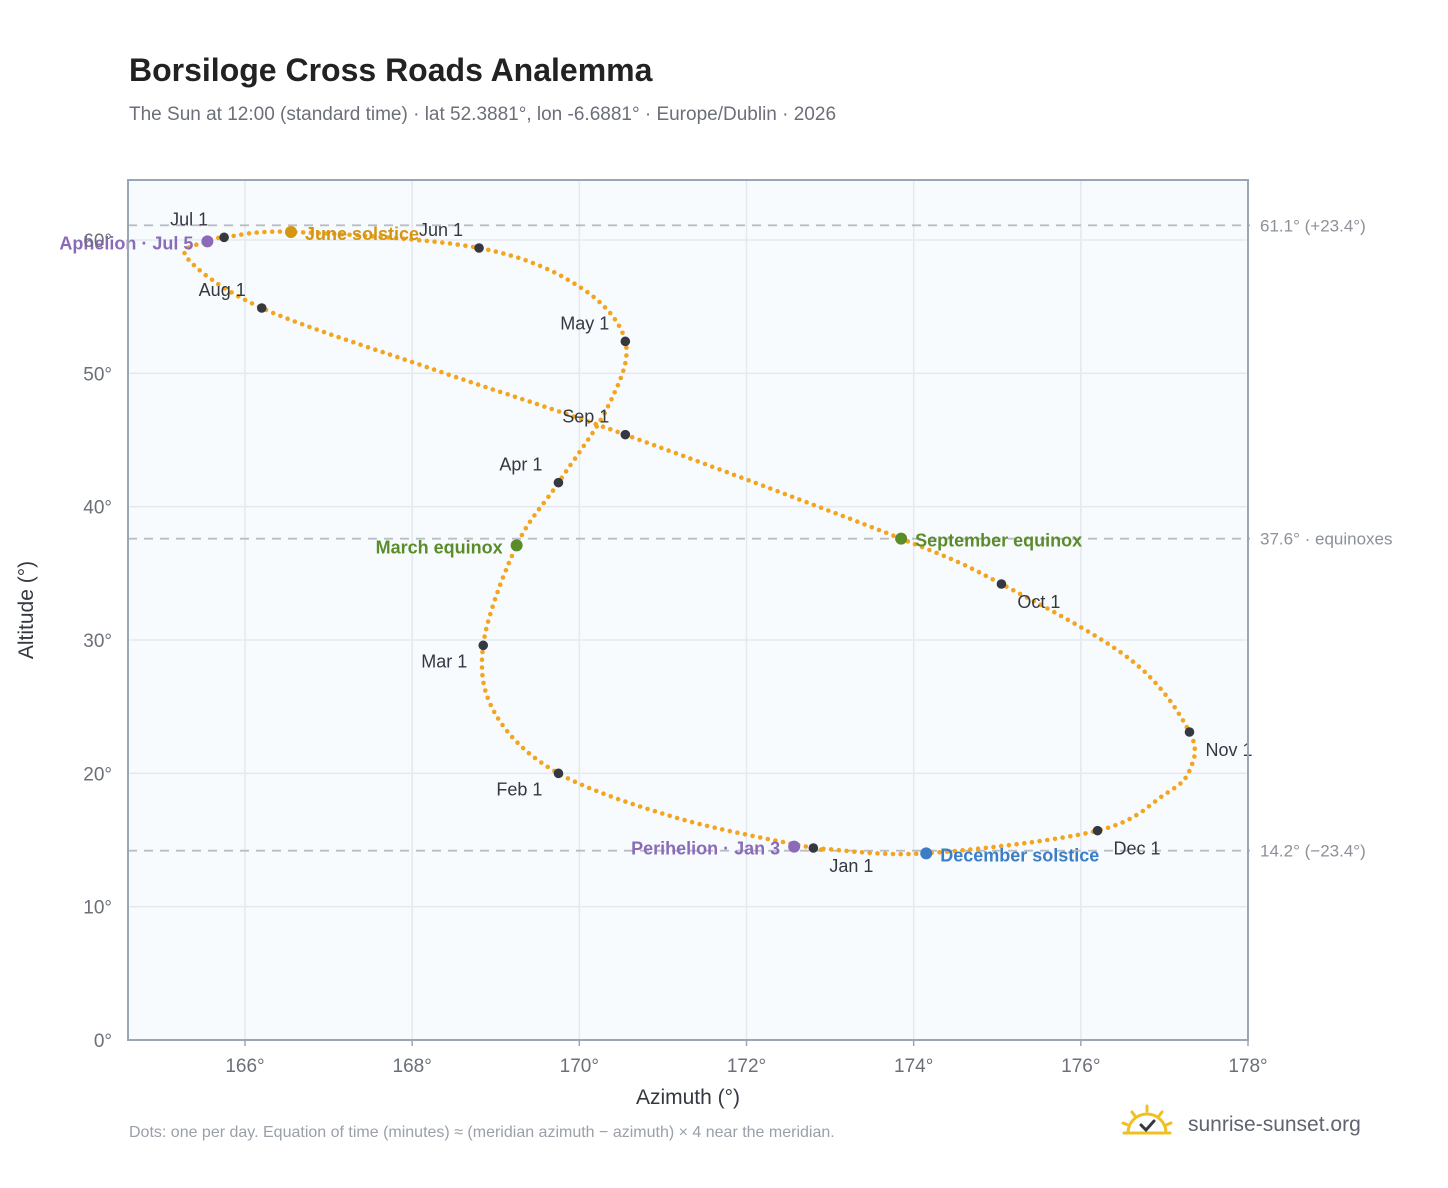  I want to click on month-marker-label: Jun 1, so click(441, 230).